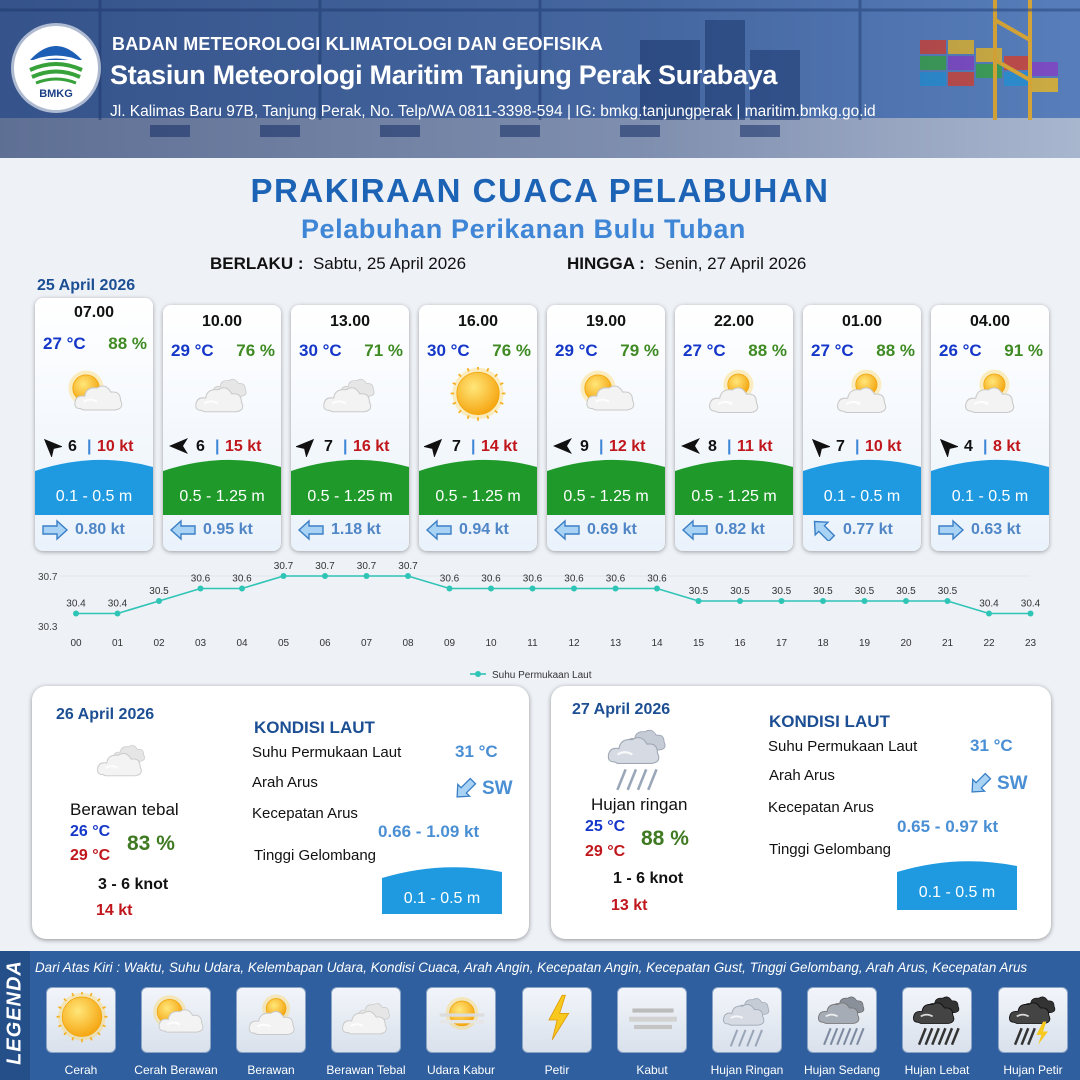 The image size is (1080, 1080). What do you see at coordinates (542, 675) in the screenshot?
I see `legend-label: Suhu Permukaan Laut` at bounding box center [542, 675].